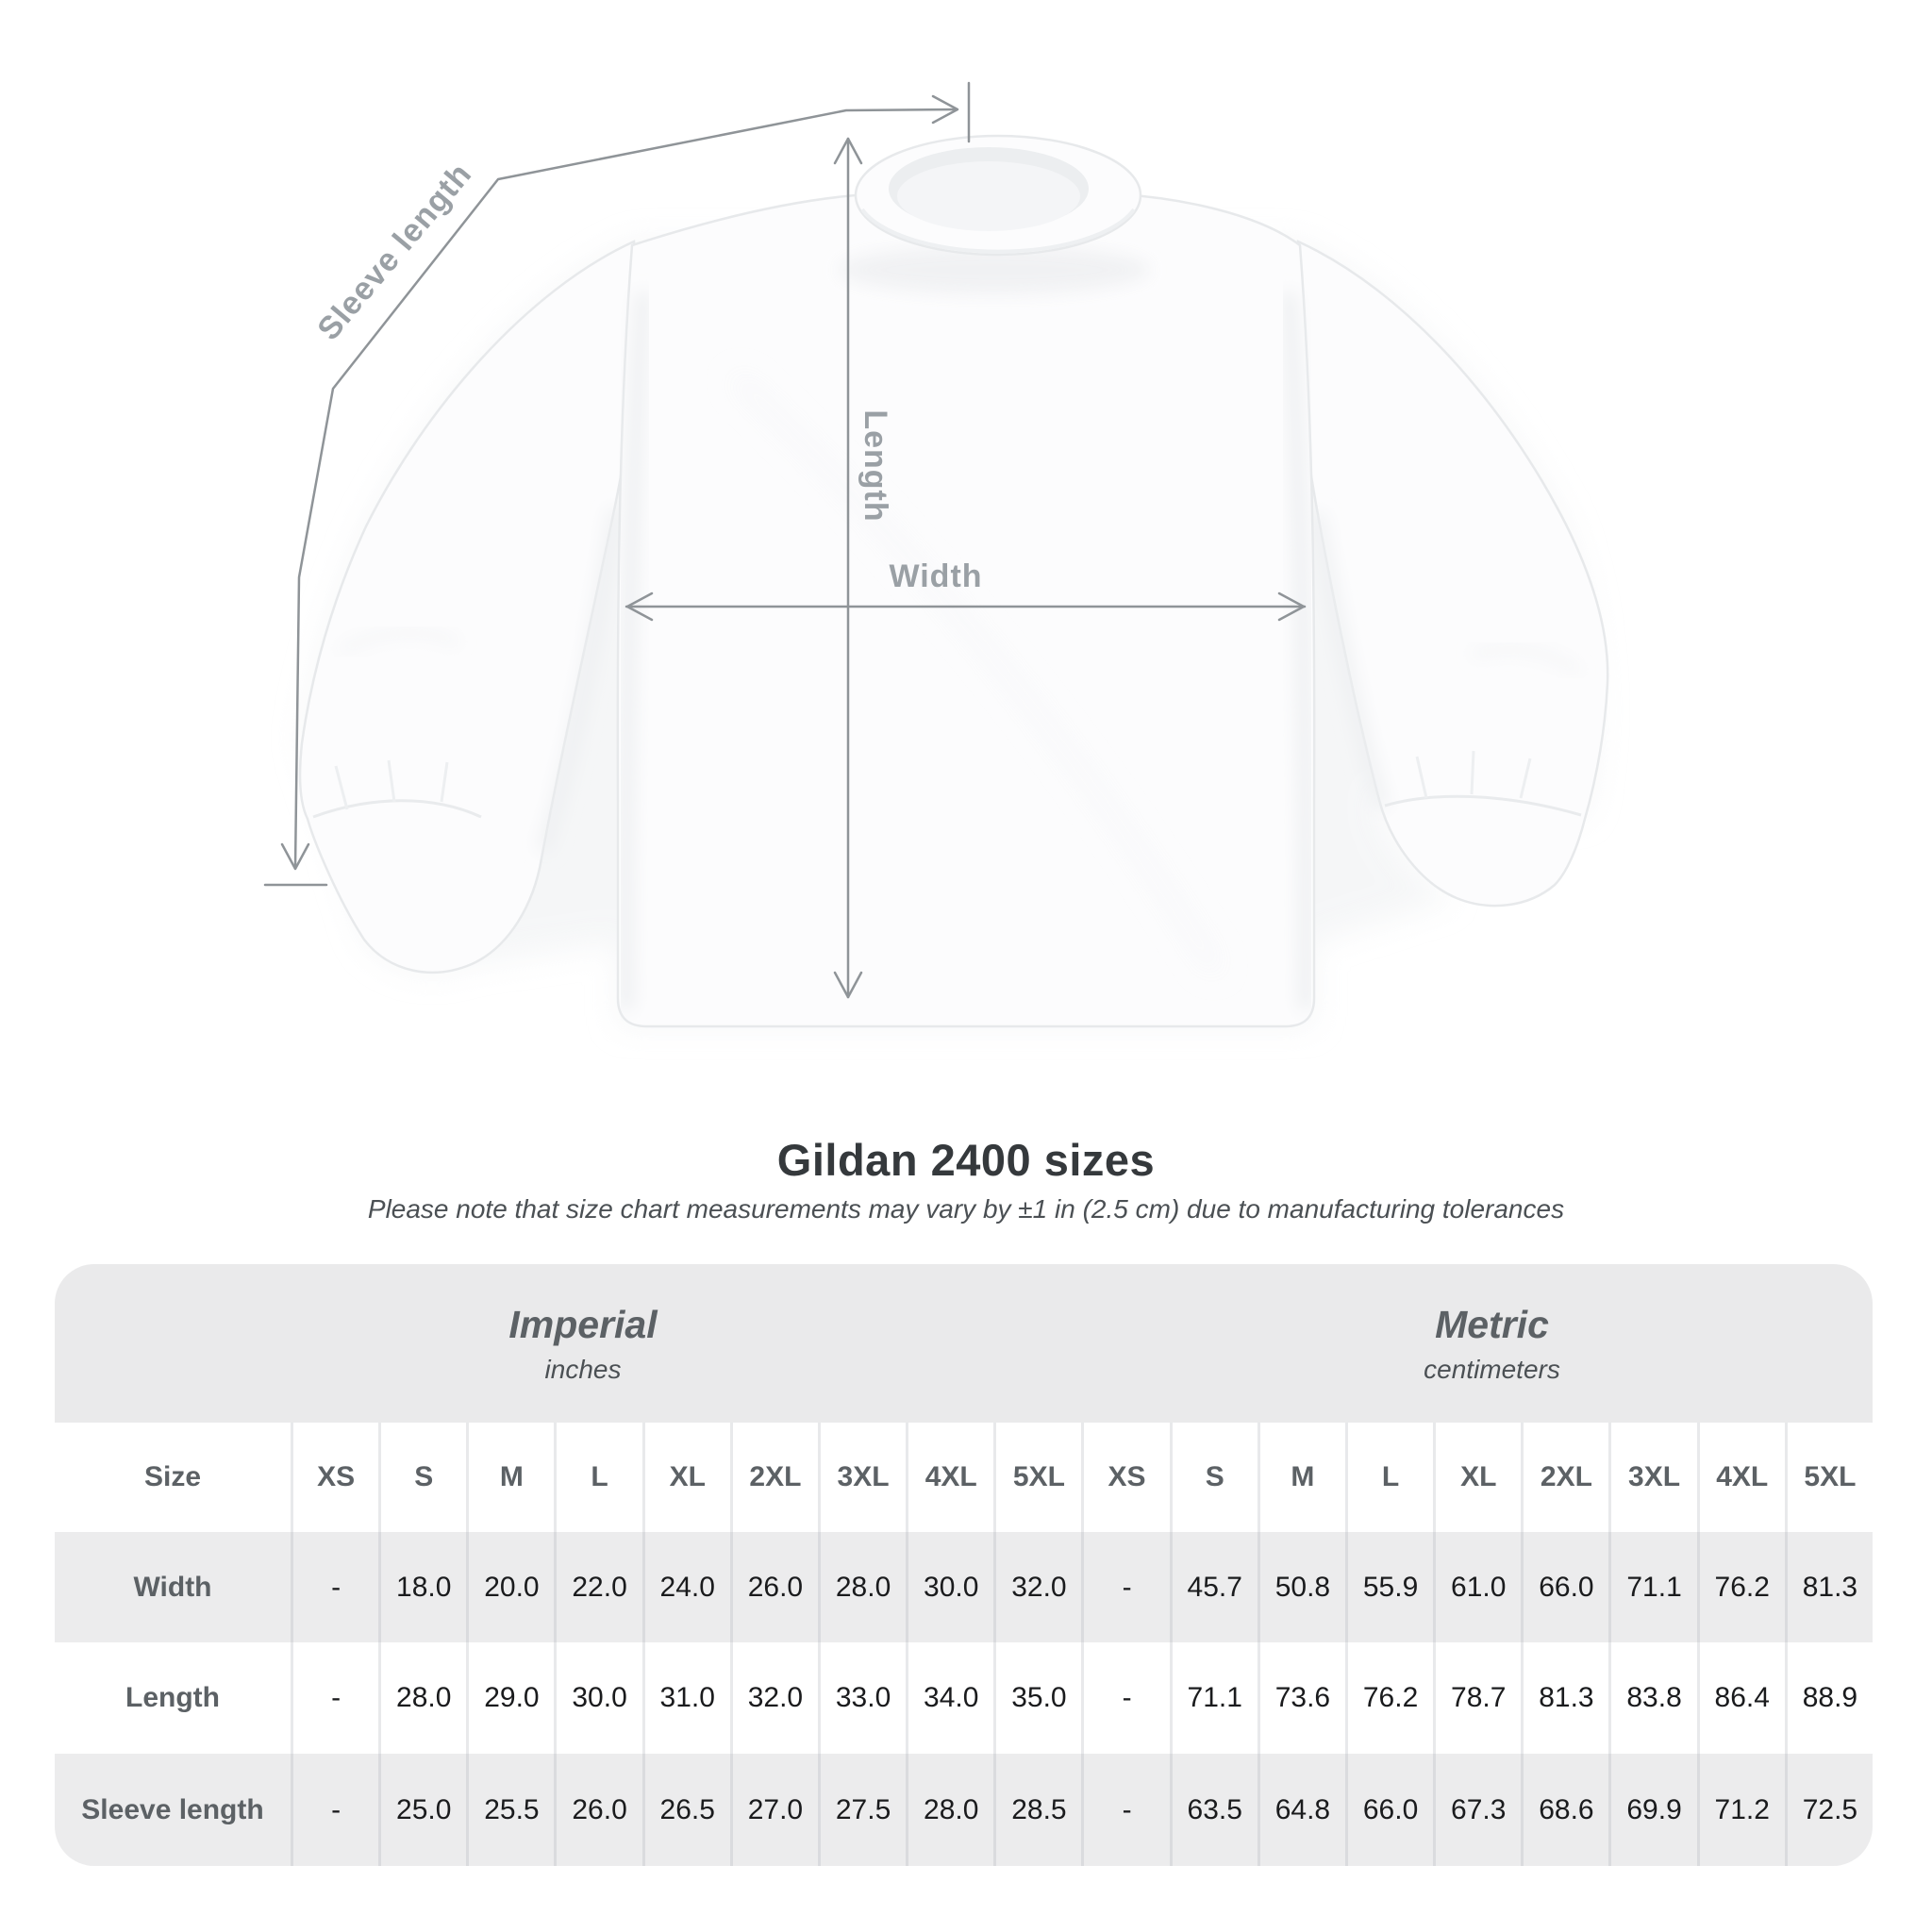 Image resolution: width=1932 pixels, height=1932 pixels. What do you see at coordinates (1301, 1478) in the screenshot?
I see `size-col-header-metric: M` at bounding box center [1301, 1478].